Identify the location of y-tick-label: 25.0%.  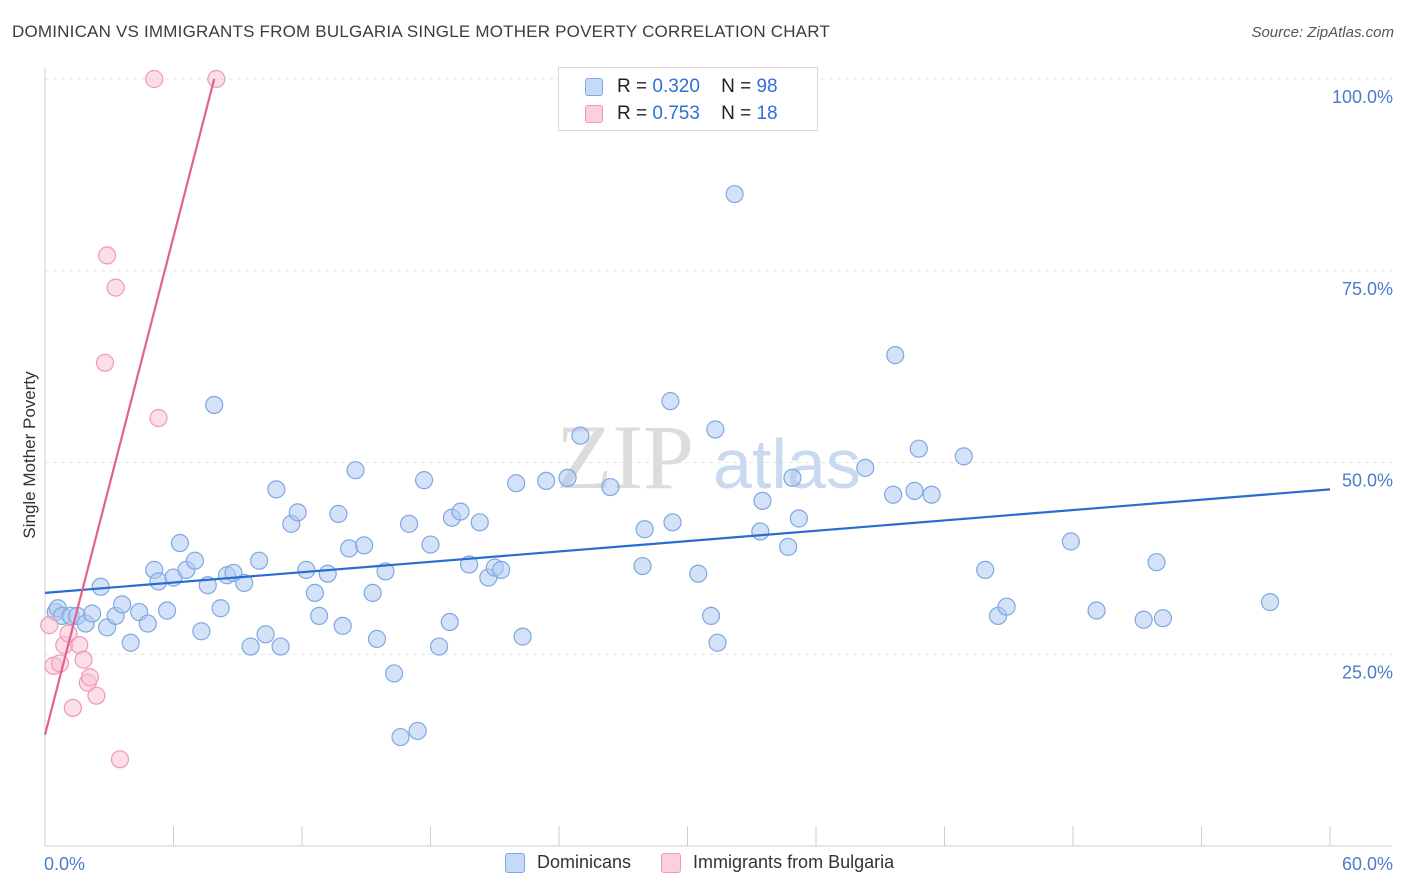
(1367, 672).